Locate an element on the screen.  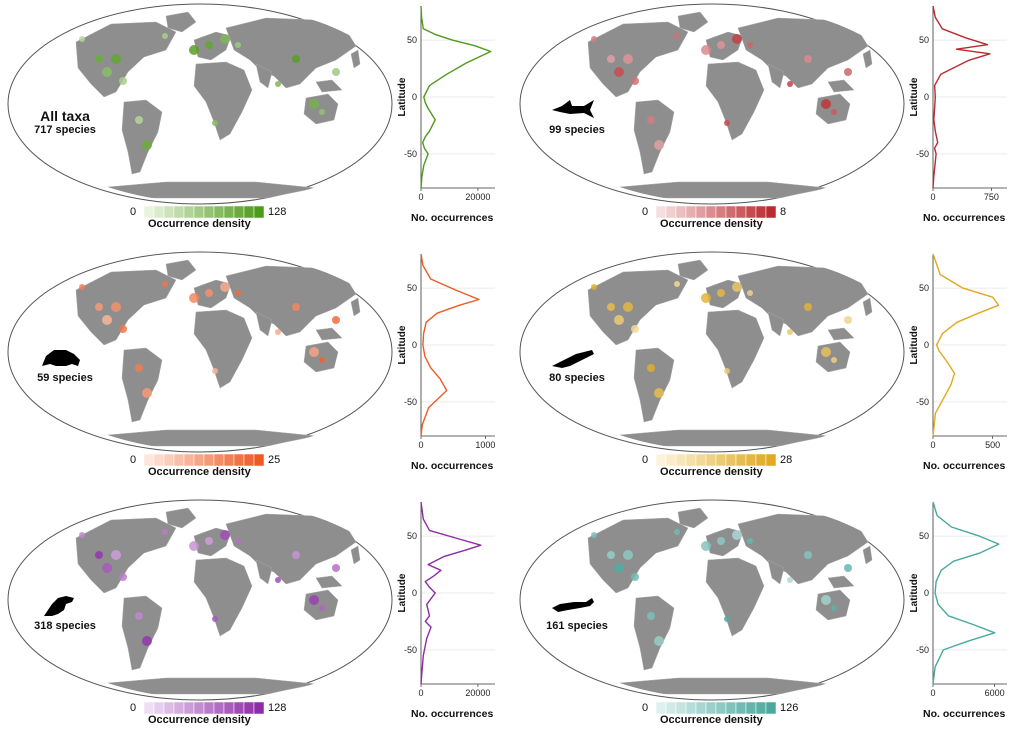
legend-max: 8 is located at coordinates (783, 212).